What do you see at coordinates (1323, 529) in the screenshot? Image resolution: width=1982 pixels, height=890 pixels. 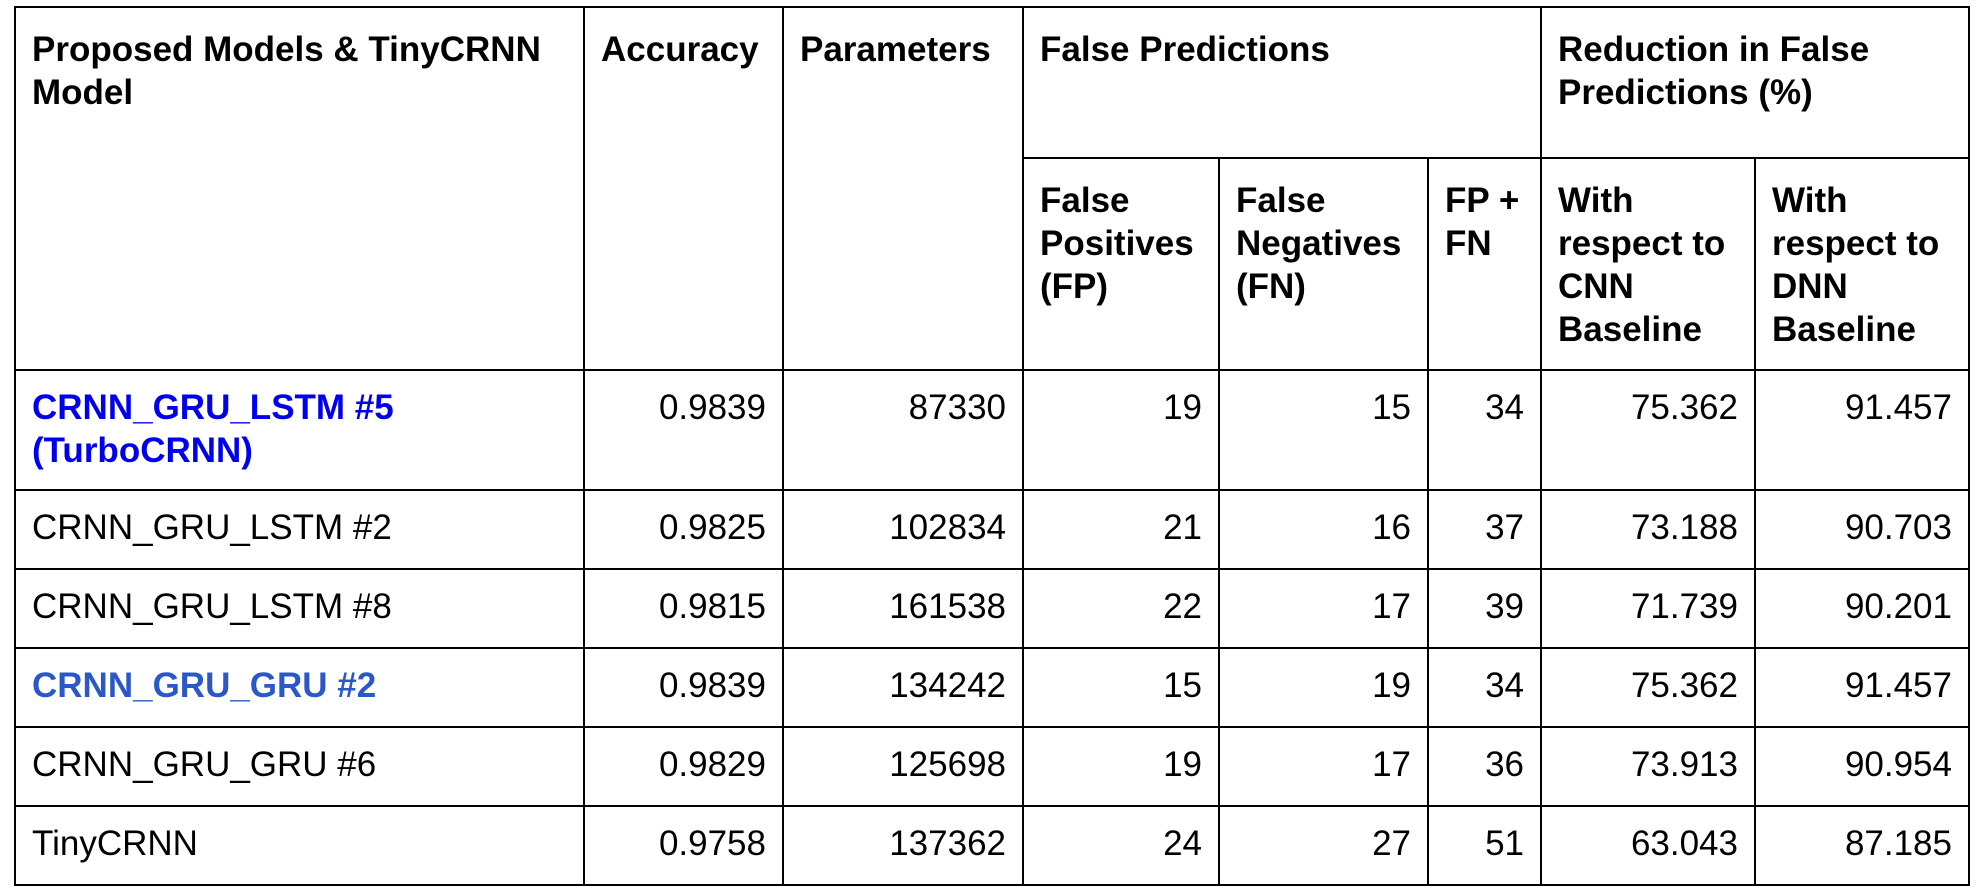 I see `fn-cell: 16` at bounding box center [1323, 529].